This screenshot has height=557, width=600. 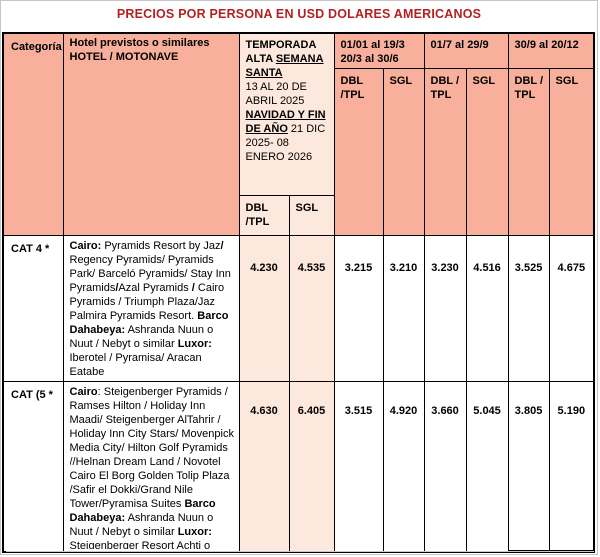 What do you see at coordinates (466, 50) in the screenshot?
I see `header-season-2: 01/7 al 29/9` at bounding box center [466, 50].